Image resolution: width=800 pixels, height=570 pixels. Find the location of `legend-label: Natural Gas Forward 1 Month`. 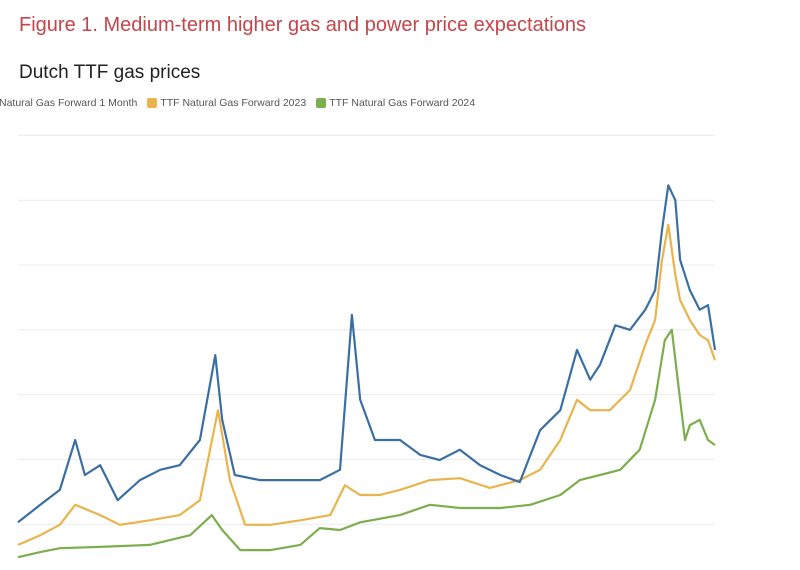

legend-label: Natural Gas Forward 1 Month is located at coordinates (69, 103).